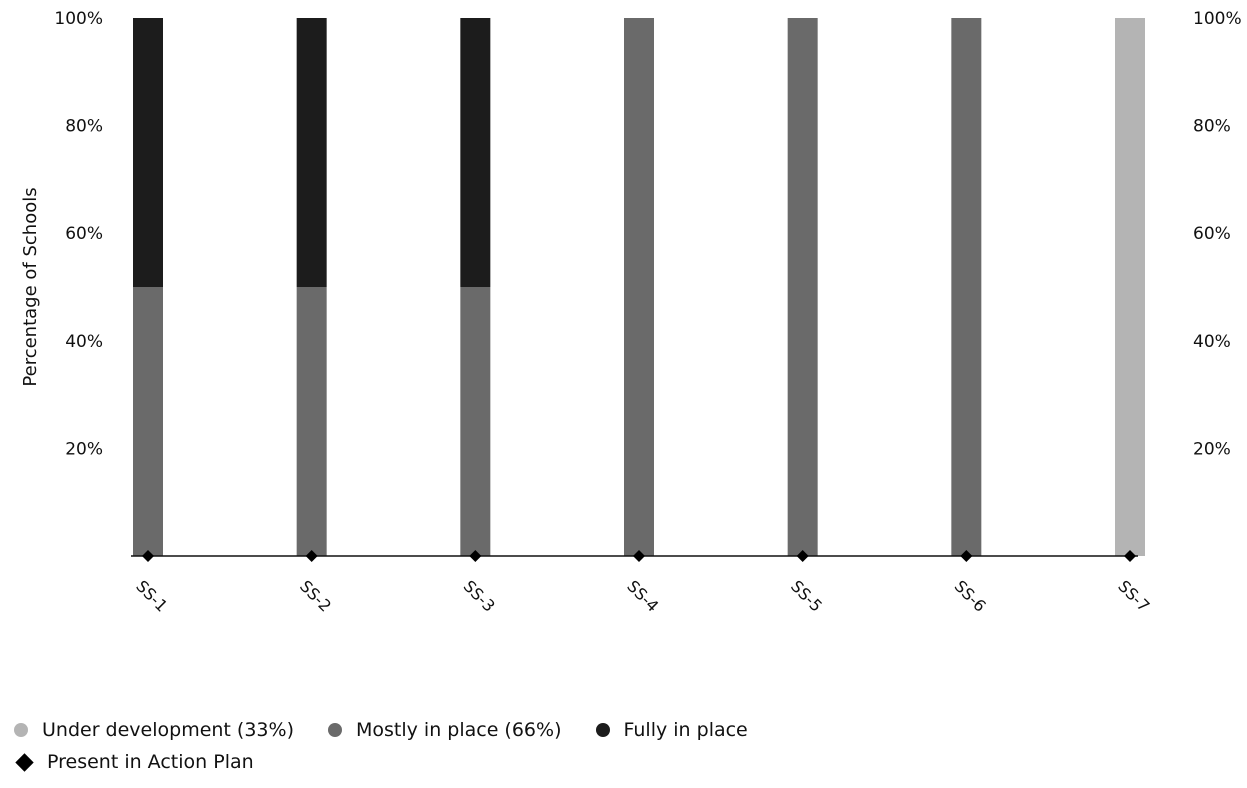  I want to click on y-tick-label-right: 80%, so click(1212, 127).